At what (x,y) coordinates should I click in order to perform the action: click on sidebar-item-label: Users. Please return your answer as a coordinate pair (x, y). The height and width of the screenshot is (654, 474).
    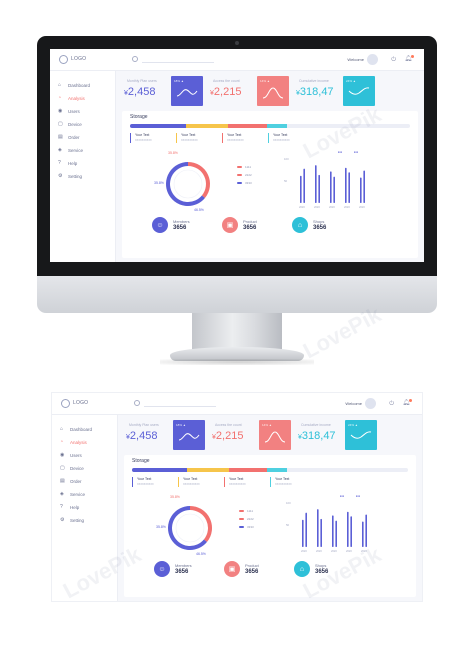
    Looking at the image, I should click on (76, 455).